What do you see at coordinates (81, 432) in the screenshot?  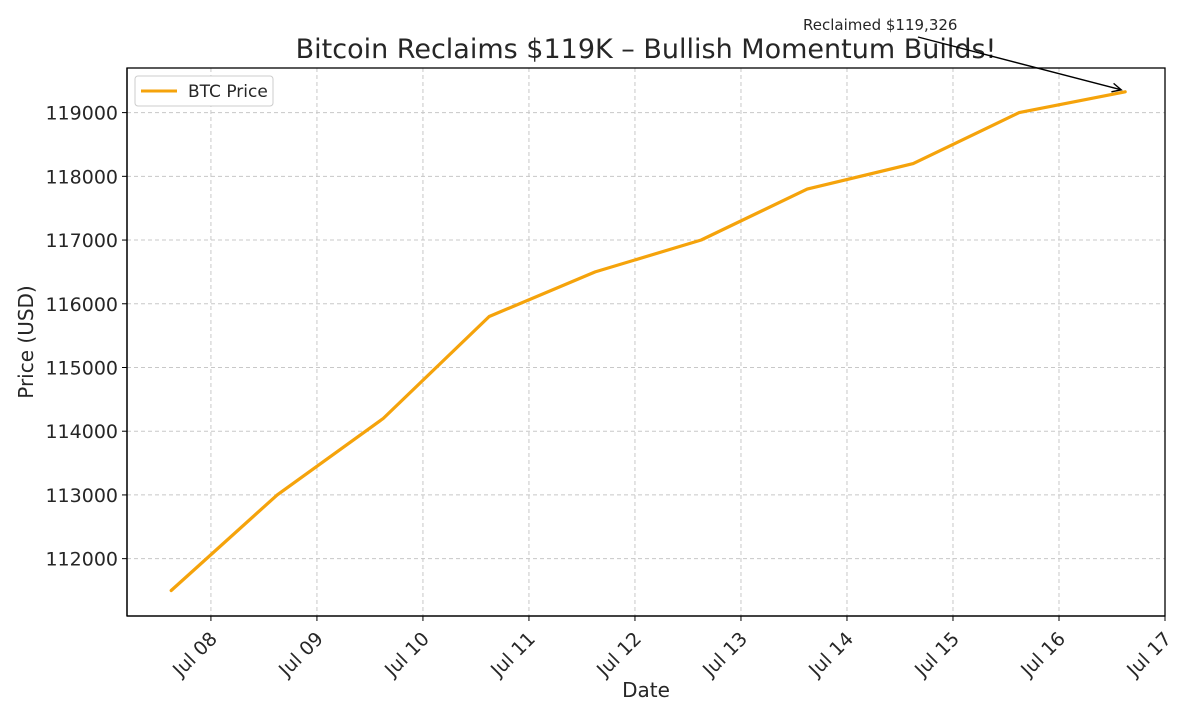 I see `y-tick-label: 114000` at bounding box center [81, 432].